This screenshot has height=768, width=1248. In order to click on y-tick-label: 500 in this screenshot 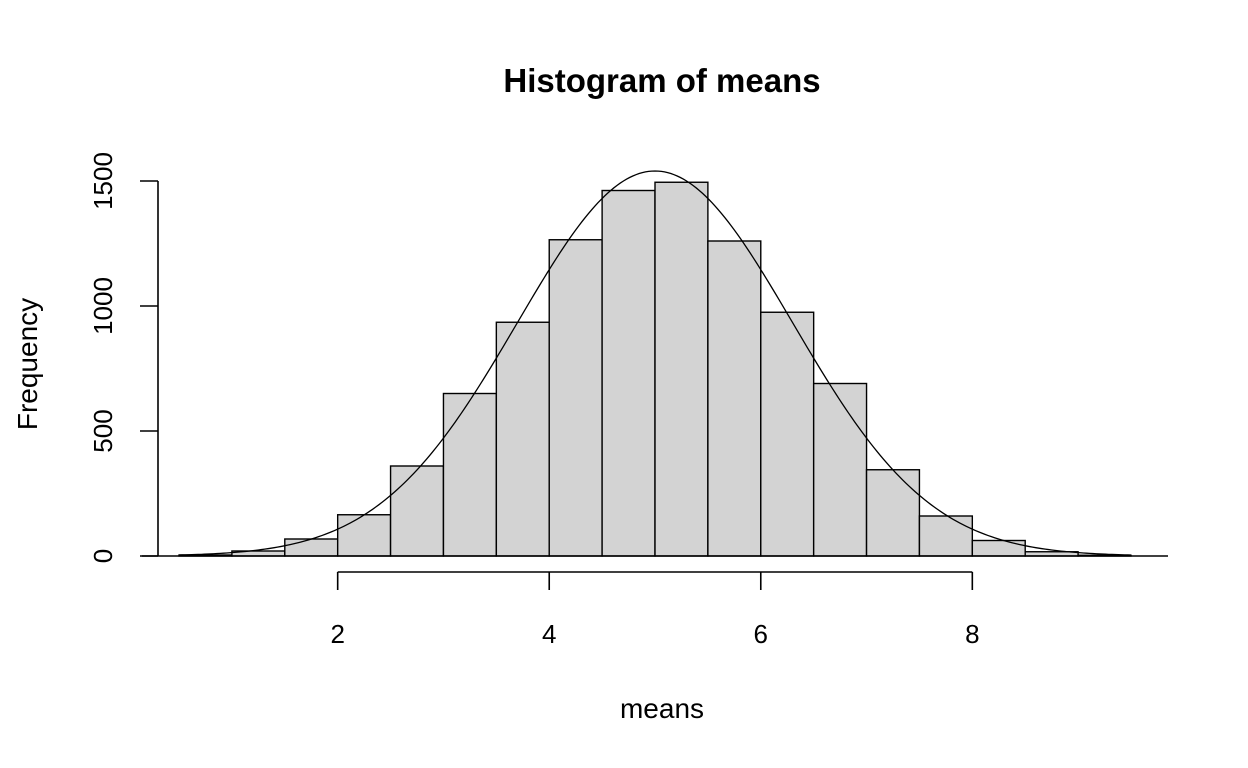, I will do `click(103, 430)`.